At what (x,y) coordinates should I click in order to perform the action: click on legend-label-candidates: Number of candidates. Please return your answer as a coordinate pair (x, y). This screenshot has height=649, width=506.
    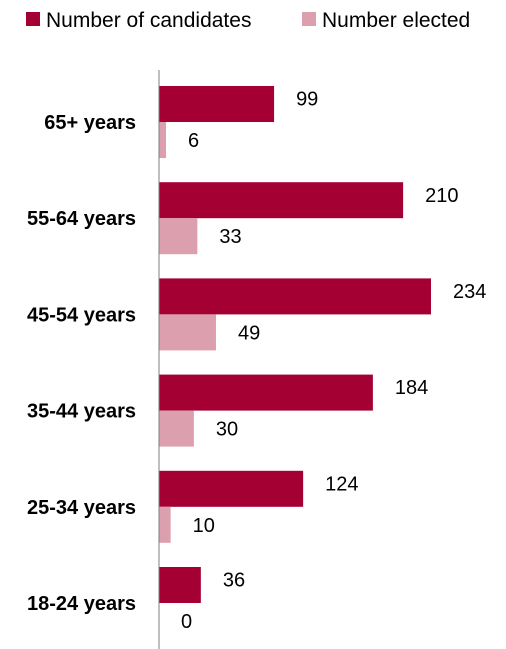
    Looking at the image, I should click on (149, 20).